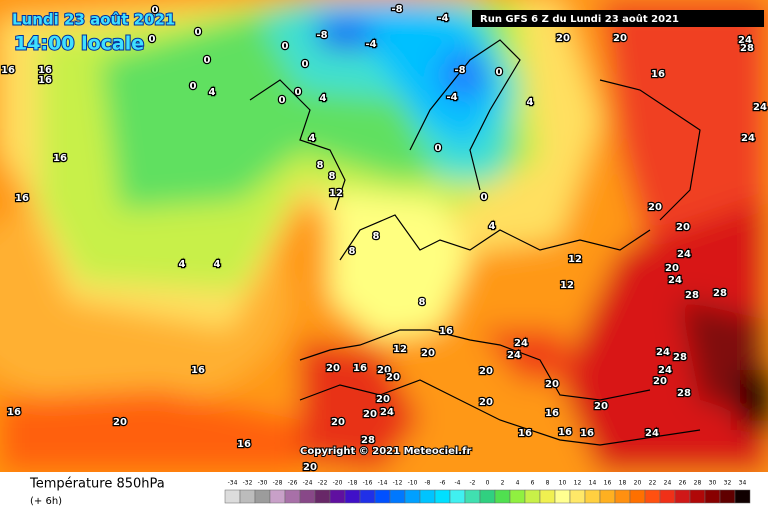 The width and height of the screenshot is (768, 516). I want to click on scale-label: -26, so click(293, 483).